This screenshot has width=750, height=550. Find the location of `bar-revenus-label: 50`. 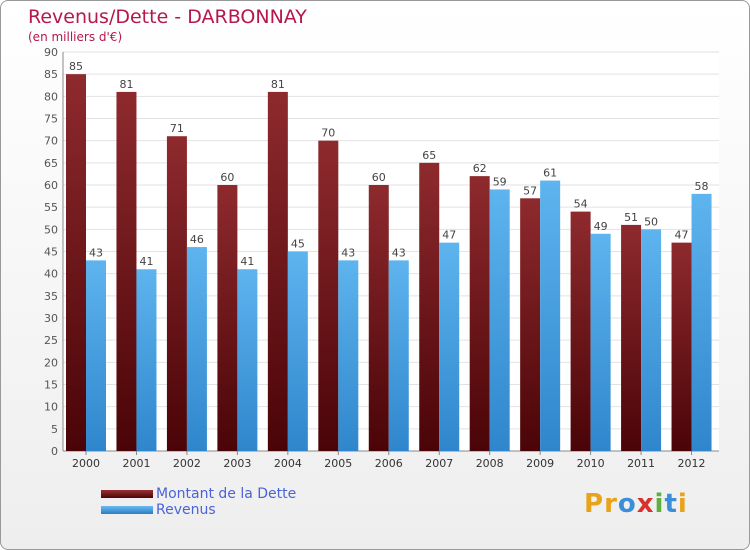

bar-revenus-label: 50 is located at coordinates (651, 221).